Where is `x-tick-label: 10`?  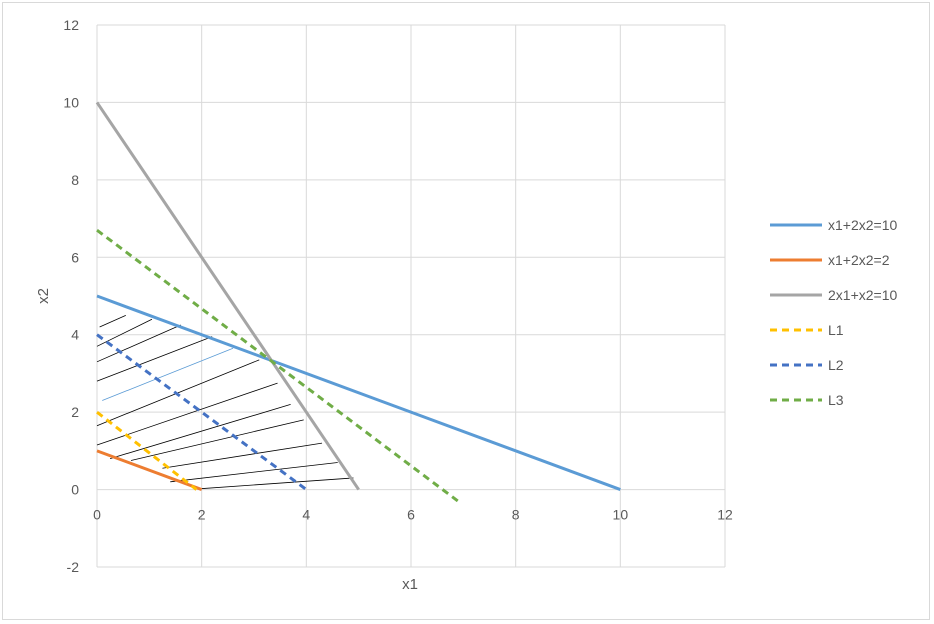
x-tick-label: 10 is located at coordinates (621, 515).